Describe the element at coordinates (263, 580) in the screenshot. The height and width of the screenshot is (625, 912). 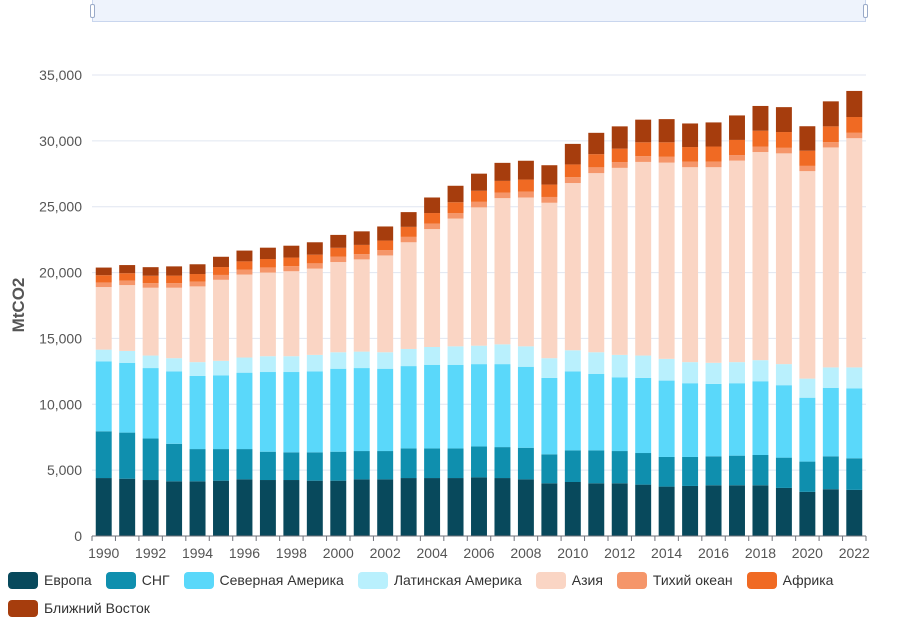
I see `legend-item: Северная Америка` at that location.